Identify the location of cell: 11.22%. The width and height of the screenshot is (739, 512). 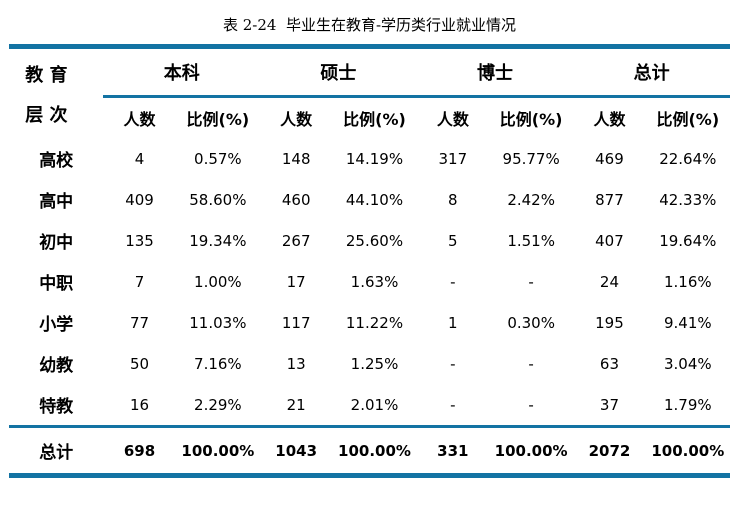
(374, 322).